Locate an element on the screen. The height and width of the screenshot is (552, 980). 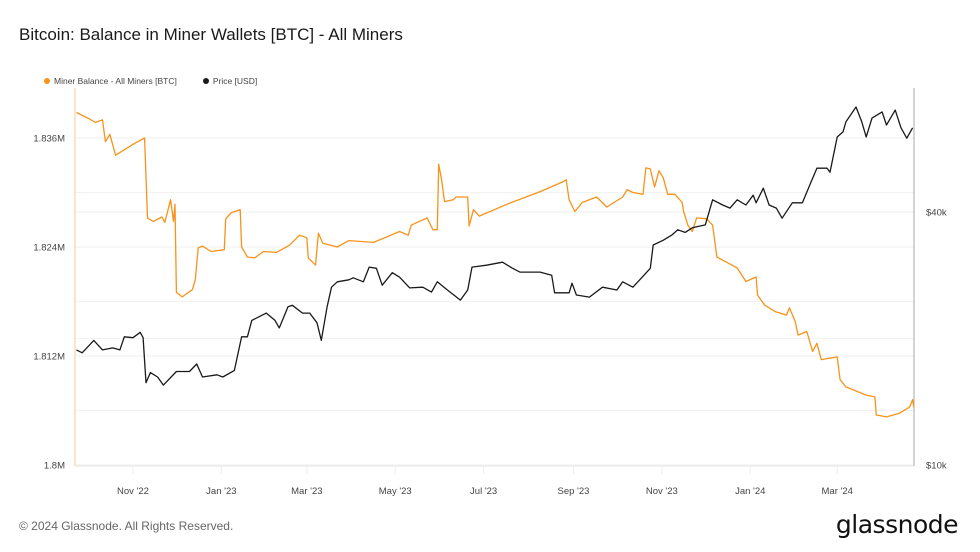
legend-item-miner-balance: Miner Balance - All Miners [BTC] is located at coordinates (110, 81).